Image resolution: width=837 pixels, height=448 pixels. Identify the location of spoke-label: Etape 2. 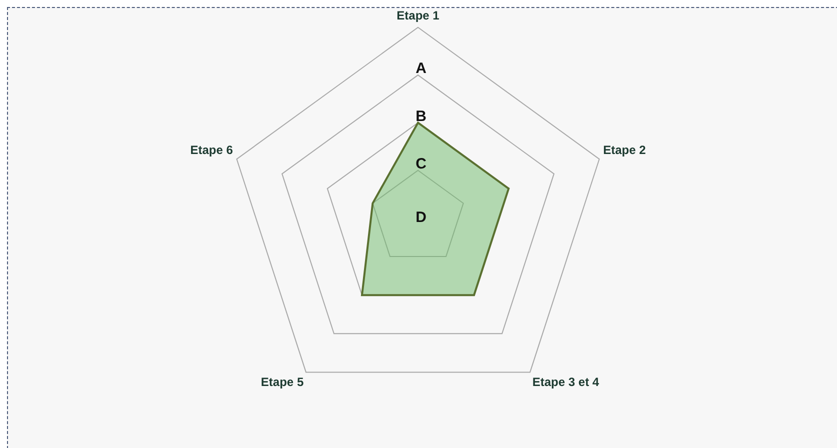
(624, 149).